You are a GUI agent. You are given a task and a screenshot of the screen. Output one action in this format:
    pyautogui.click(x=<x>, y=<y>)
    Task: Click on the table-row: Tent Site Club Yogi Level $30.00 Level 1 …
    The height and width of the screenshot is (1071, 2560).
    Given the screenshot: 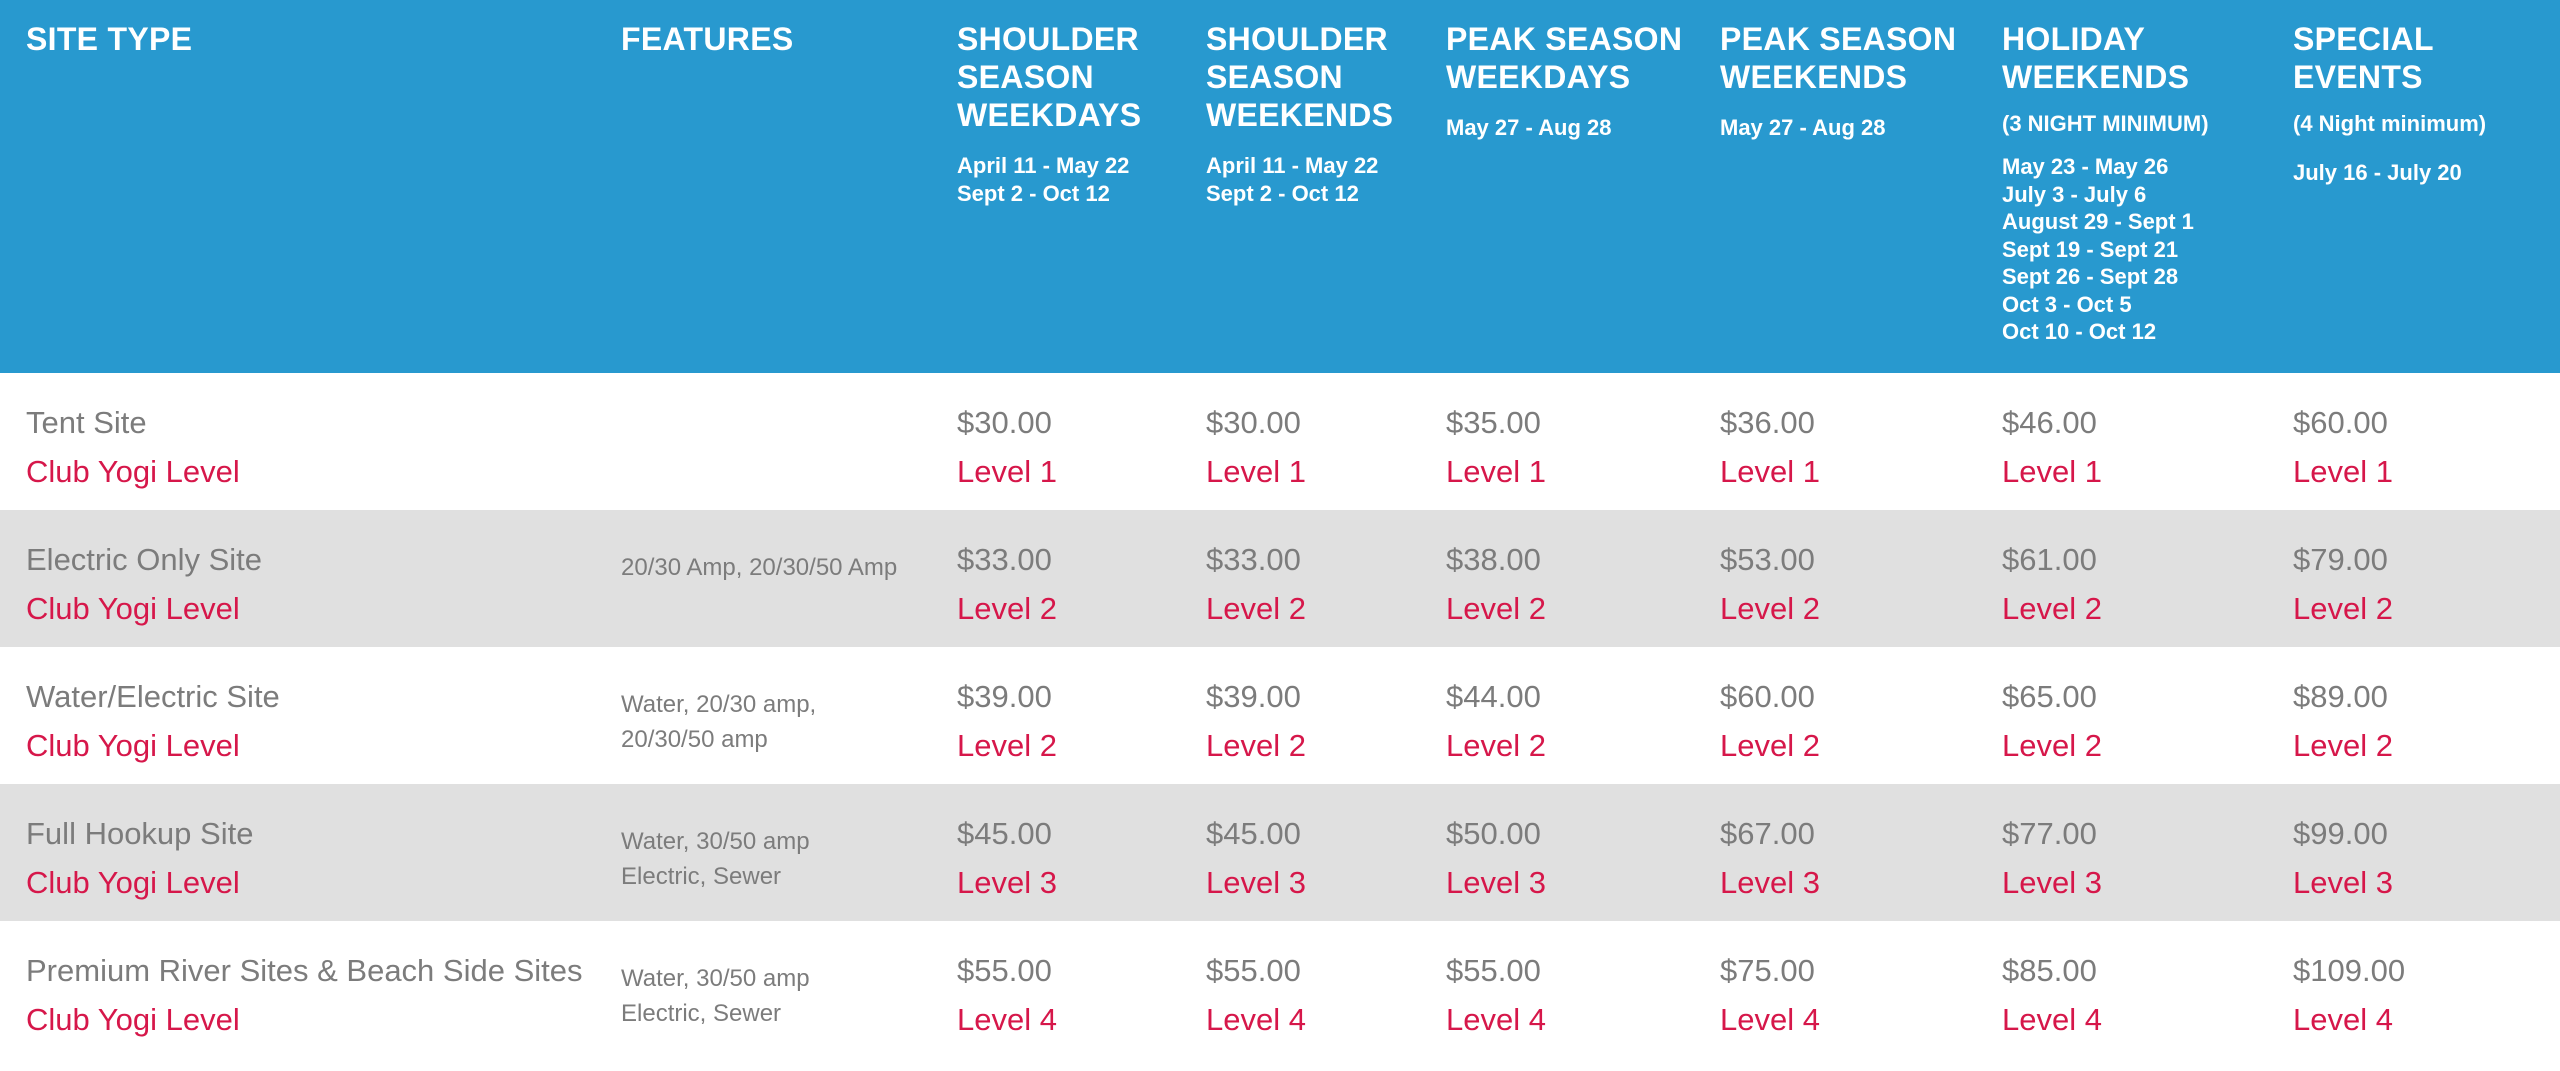 What is the action you would take?
    pyautogui.click(x=1280, y=441)
    